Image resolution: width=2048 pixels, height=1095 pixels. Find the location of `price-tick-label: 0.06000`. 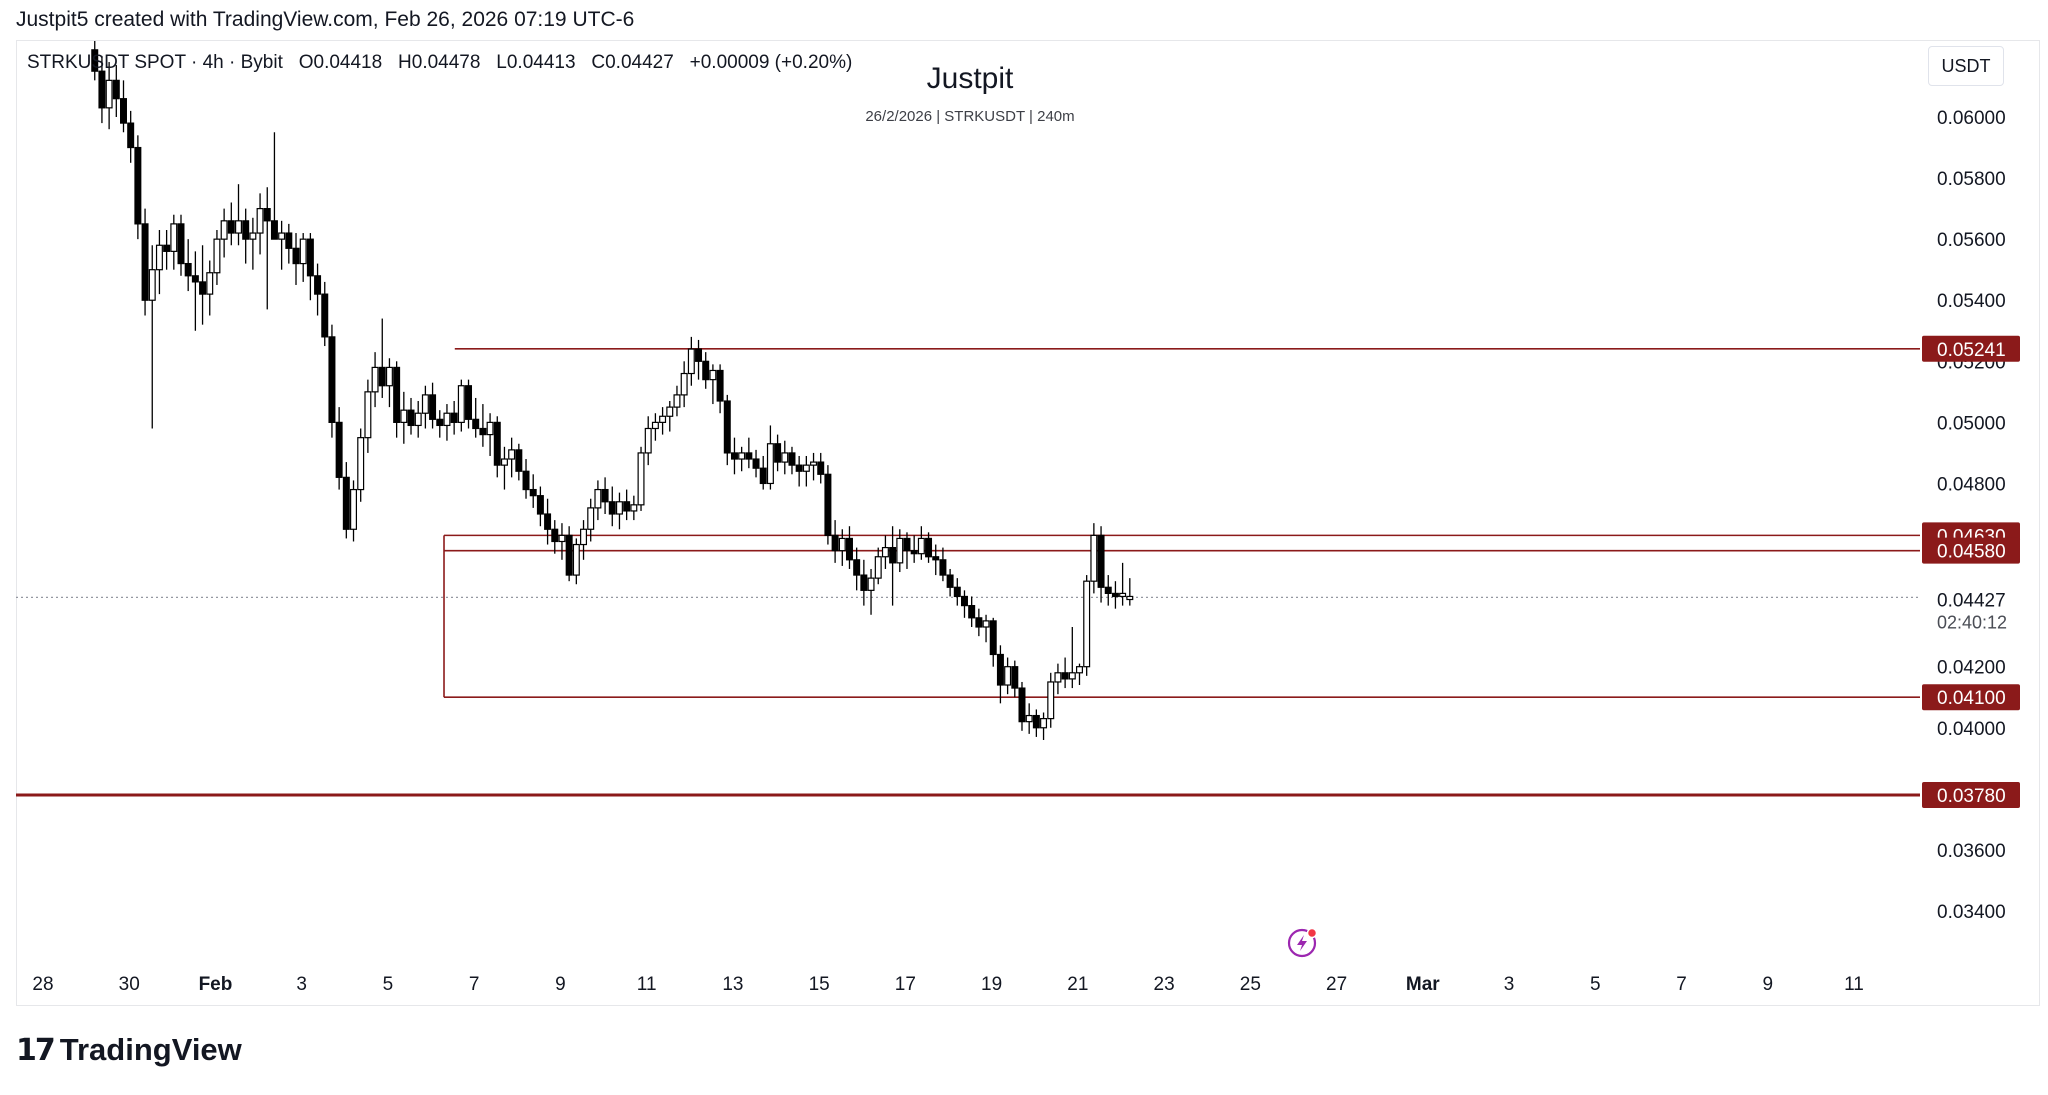

price-tick-label: 0.06000 is located at coordinates (1971, 118).